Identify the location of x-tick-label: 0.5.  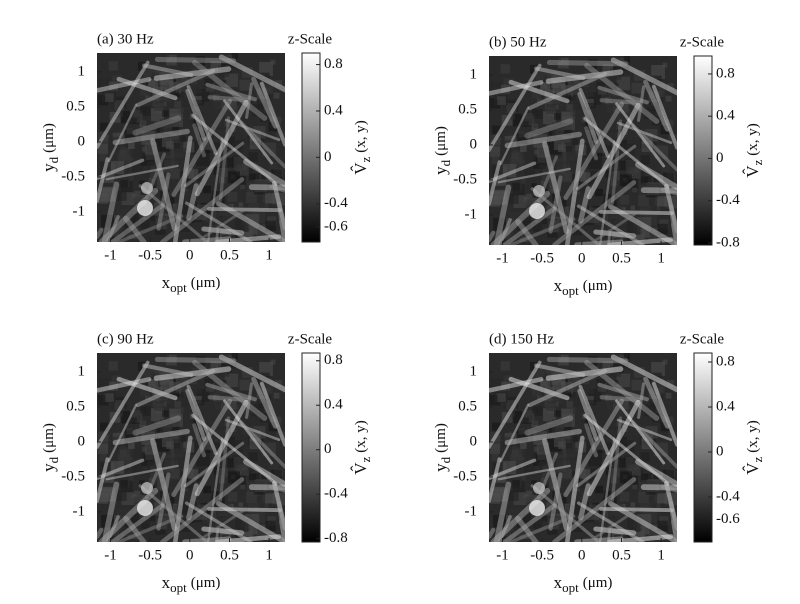
(621, 258).